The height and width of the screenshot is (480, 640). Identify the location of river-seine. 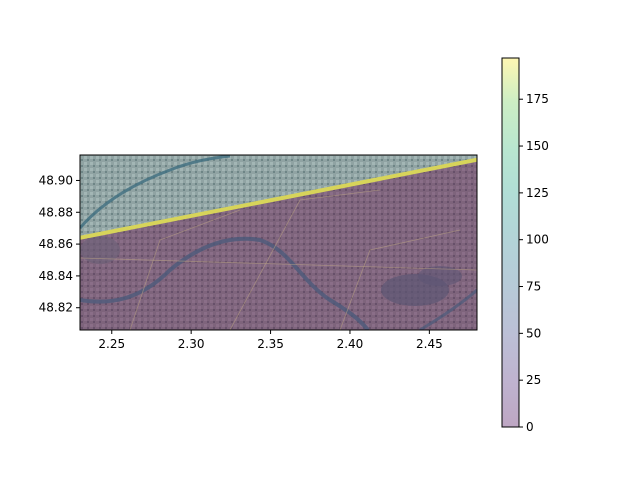
(225, 283).